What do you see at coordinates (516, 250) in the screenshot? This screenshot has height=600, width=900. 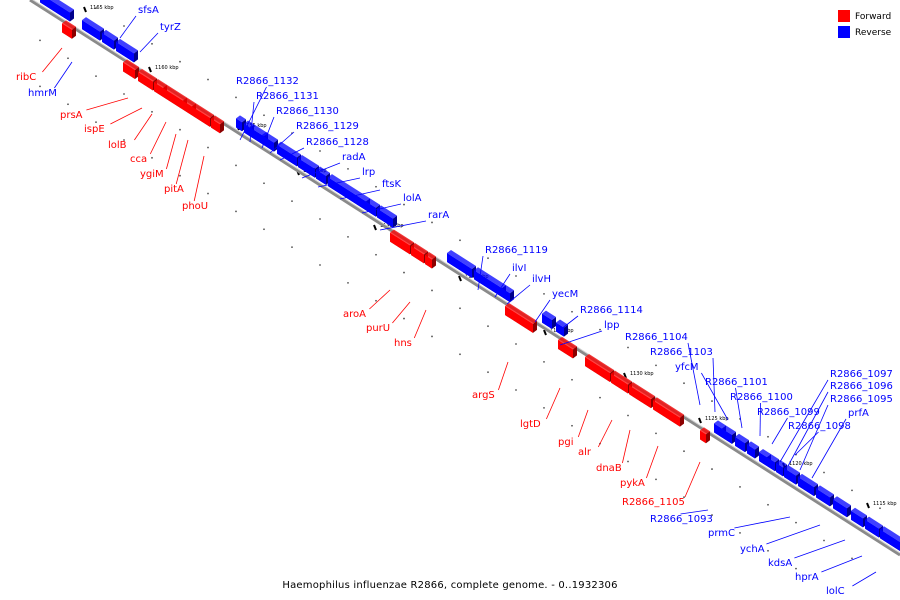 I see `gene-label-reverse: R2866_1119` at bounding box center [516, 250].